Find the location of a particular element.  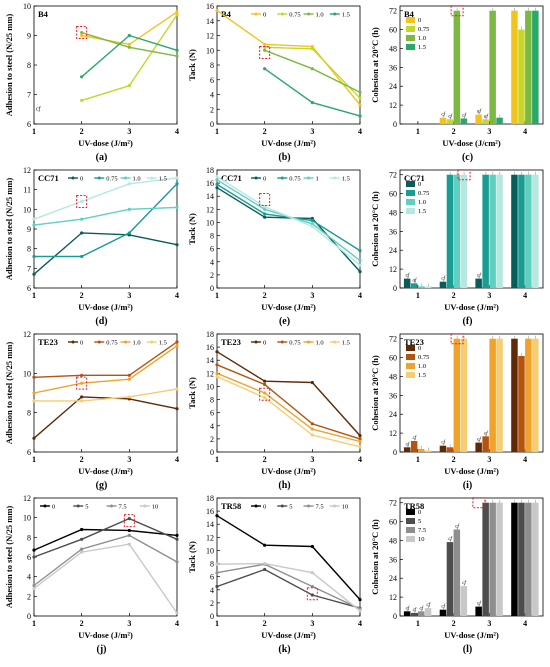

y-tick-label: 36 is located at coordinates (393, 67).